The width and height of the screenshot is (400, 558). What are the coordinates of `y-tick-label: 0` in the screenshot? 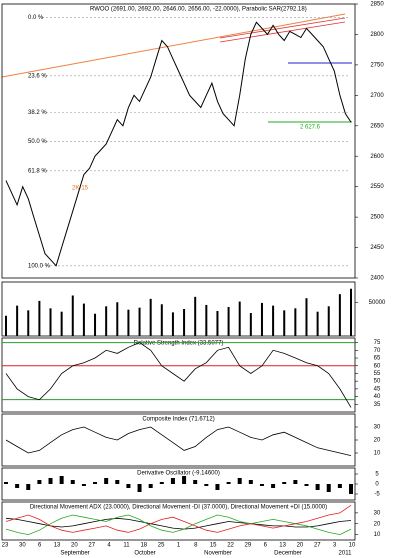 It's located at (377, 485).